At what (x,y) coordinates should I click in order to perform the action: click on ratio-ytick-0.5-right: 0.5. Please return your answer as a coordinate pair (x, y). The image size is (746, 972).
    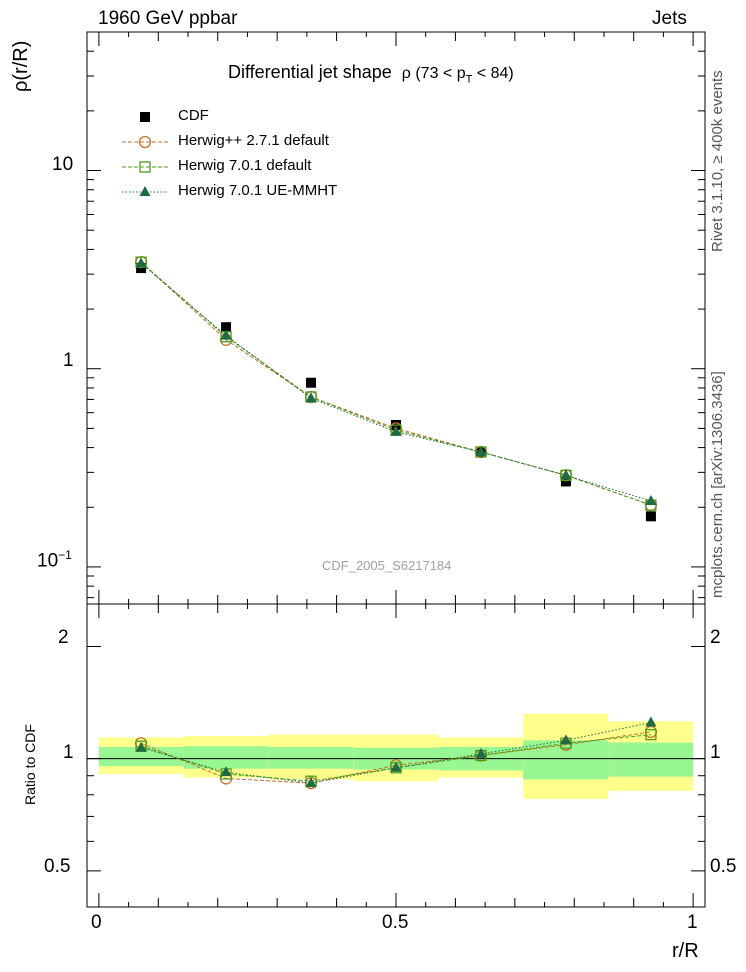
    Looking at the image, I should click on (723, 866).